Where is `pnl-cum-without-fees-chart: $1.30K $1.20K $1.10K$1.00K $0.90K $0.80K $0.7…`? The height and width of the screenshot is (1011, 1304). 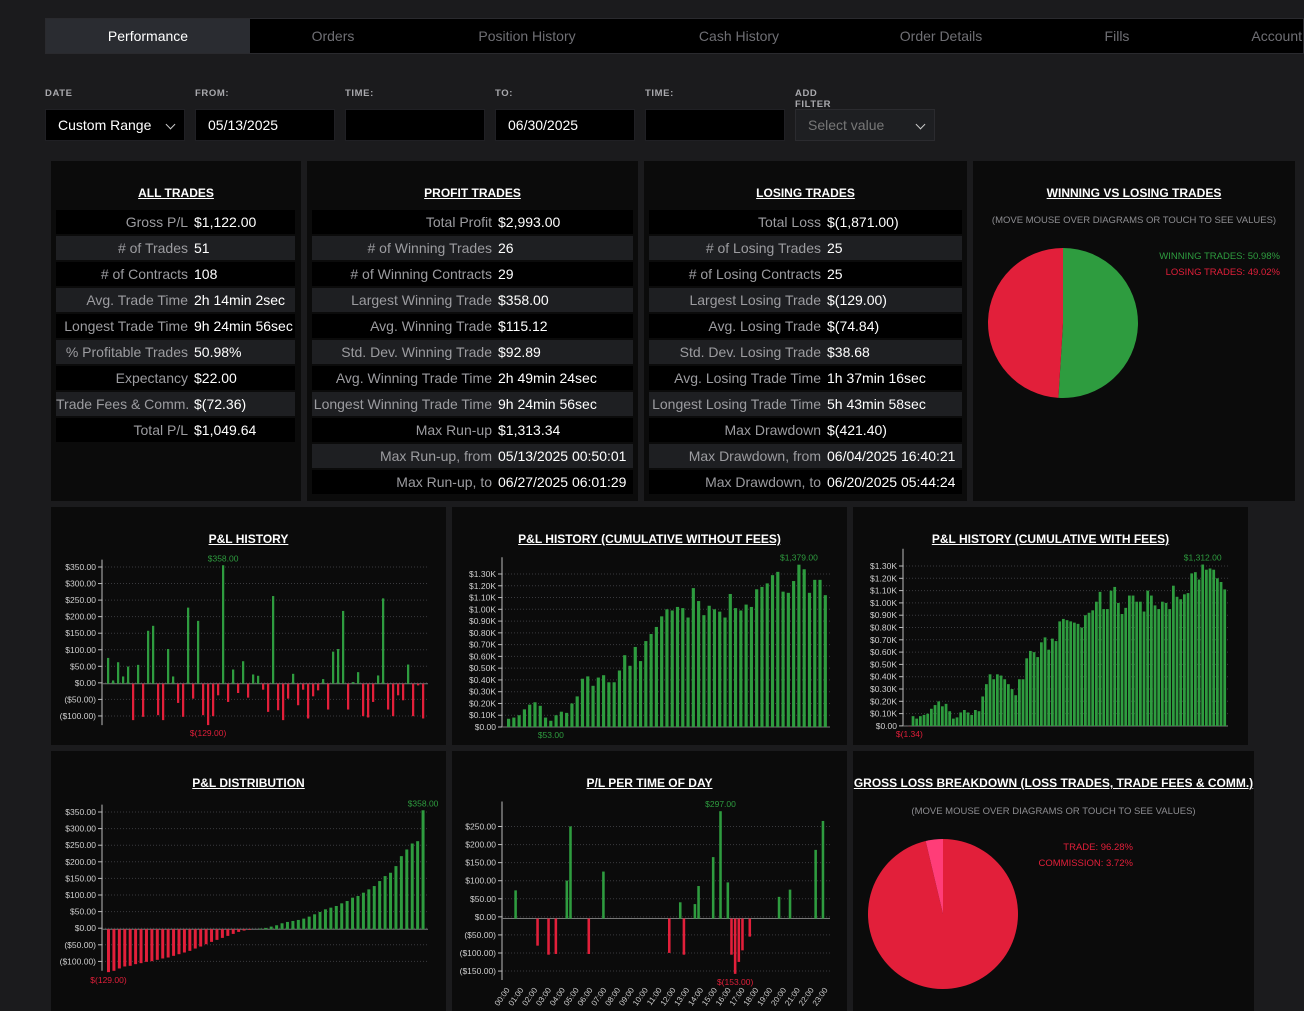
pnl-cum-without-fees-chart: $1.30K $1.20K $1.10K$1.00K $0.90K $0.80K $0.7… is located at coordinates (649, 626).